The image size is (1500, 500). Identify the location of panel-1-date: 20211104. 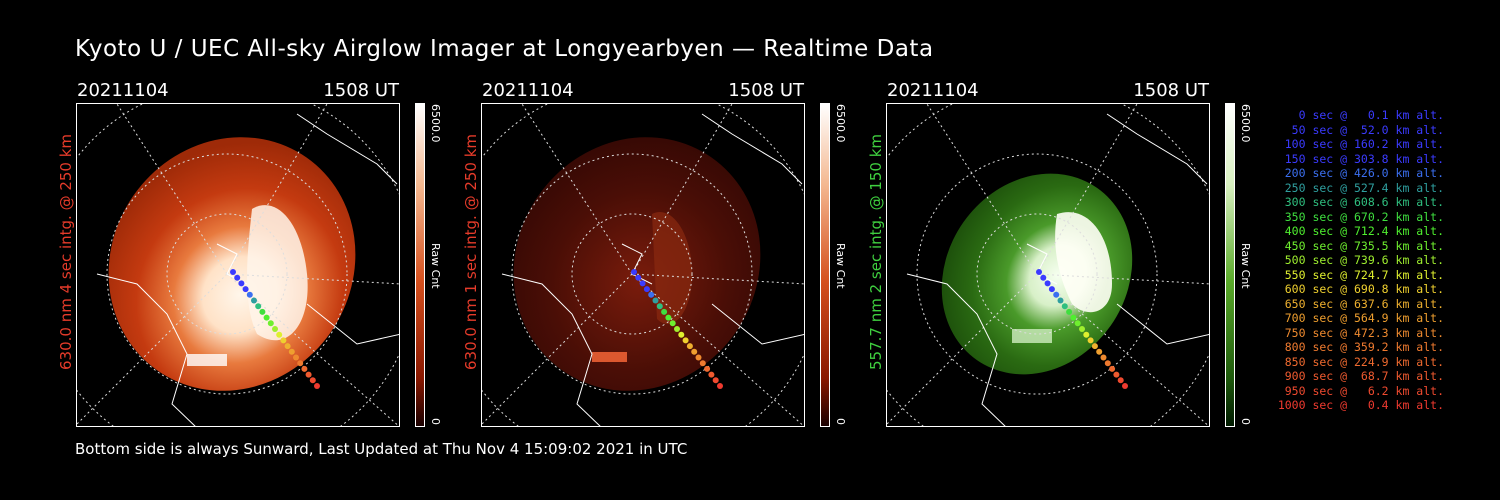
(123, 90).